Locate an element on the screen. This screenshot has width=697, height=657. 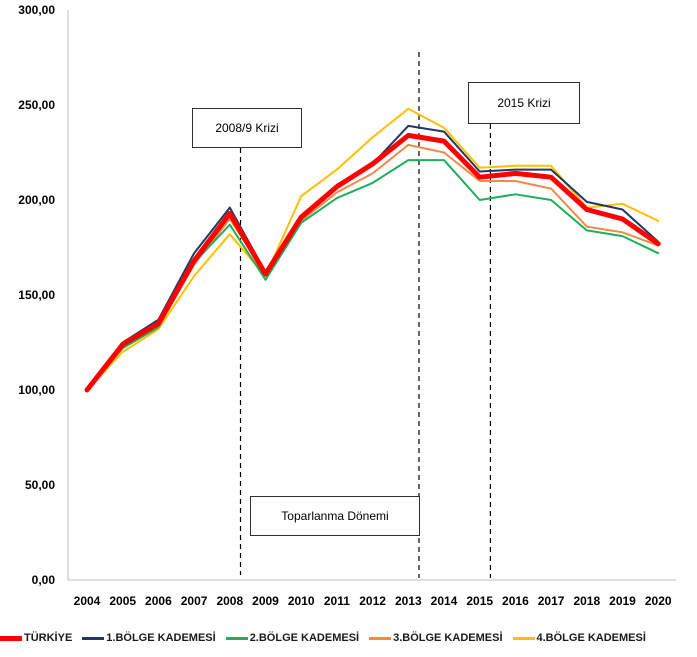
crisis-2015-callout: 2015 Krizi is located at coordinates (524, 103).